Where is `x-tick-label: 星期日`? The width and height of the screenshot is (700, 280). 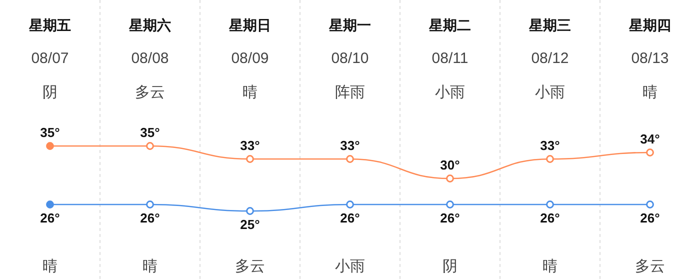 x-tick-label: 星期日 is located at coordinates (249, 25).